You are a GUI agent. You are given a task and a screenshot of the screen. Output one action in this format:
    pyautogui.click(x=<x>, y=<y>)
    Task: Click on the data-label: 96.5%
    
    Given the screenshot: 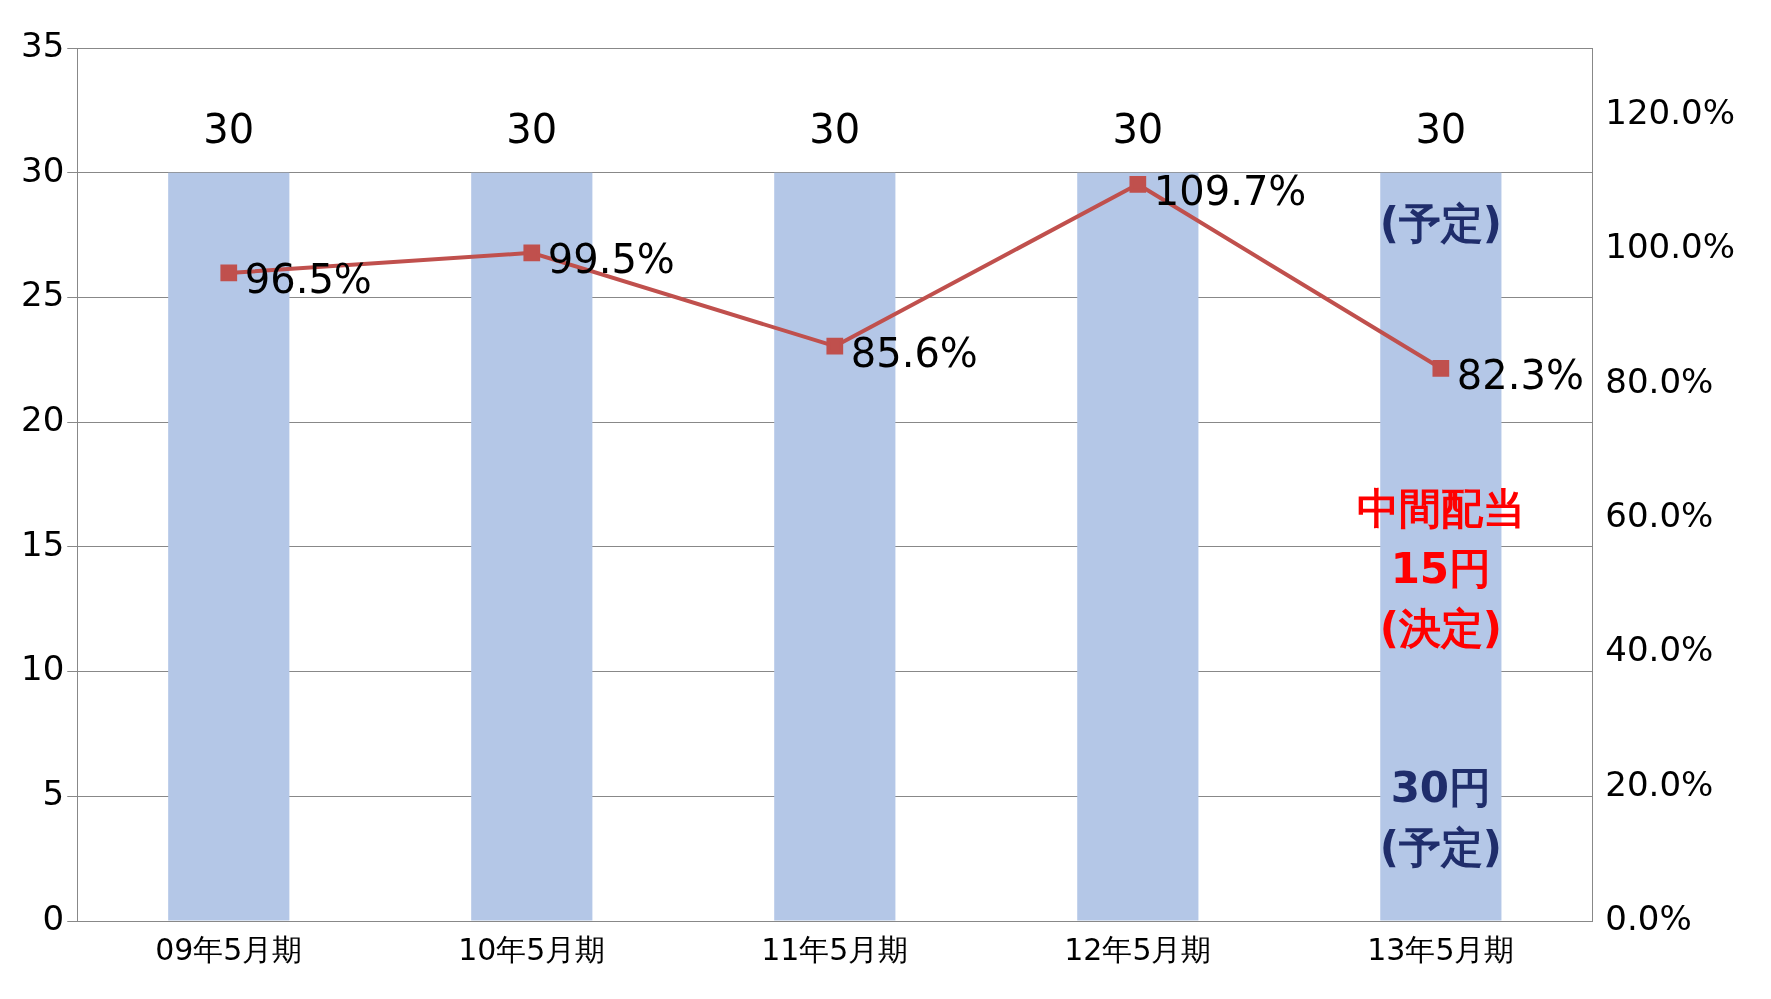 What is the action you would take?
    pyautogui.click(x=308, y=279)
    